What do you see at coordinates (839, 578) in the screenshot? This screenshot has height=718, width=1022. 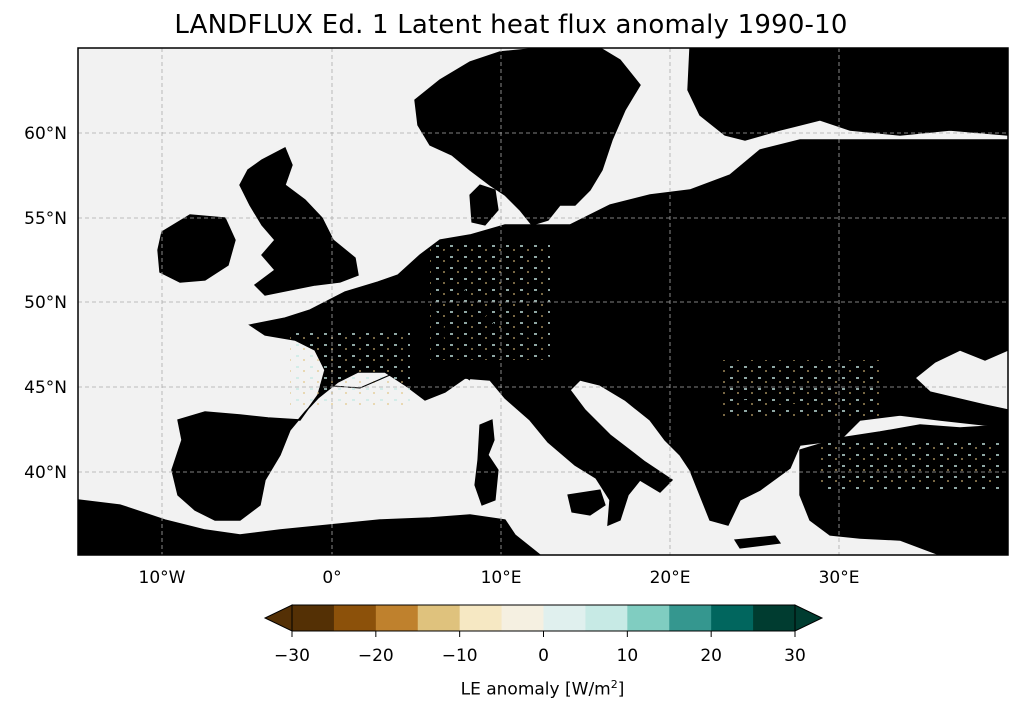 I see `x-tick-label: 30°E` at bounding box center [839, 578].